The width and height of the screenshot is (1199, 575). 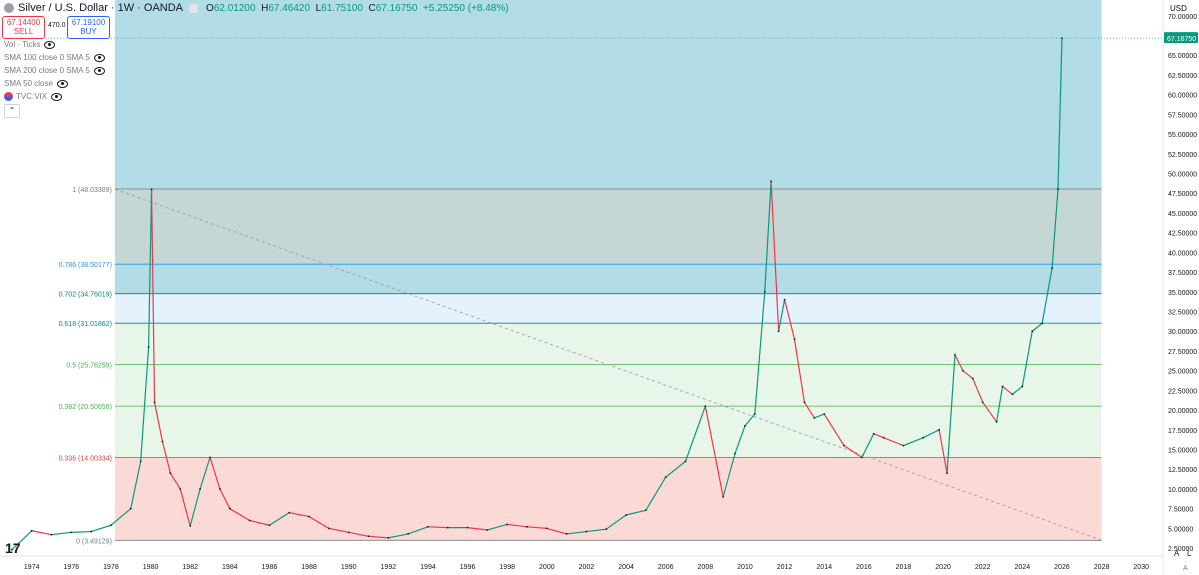 I want to click on buy-button: 67.19100 BUY, so click(x=88, y=27).